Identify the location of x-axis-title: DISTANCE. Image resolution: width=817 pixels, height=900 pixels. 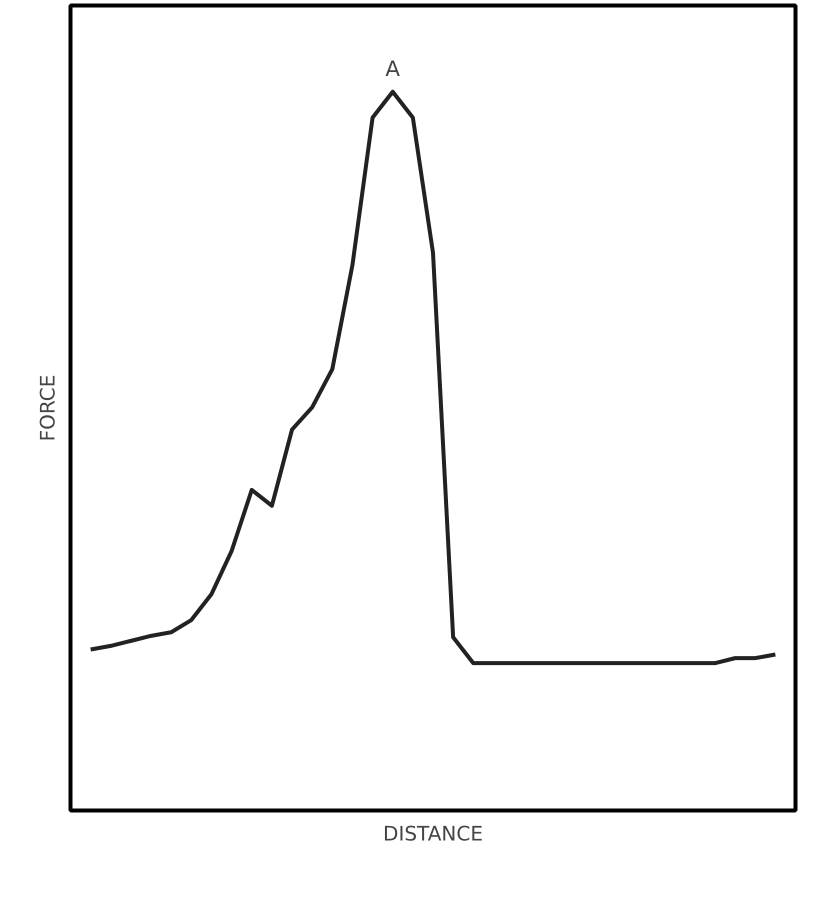
(433, 834).